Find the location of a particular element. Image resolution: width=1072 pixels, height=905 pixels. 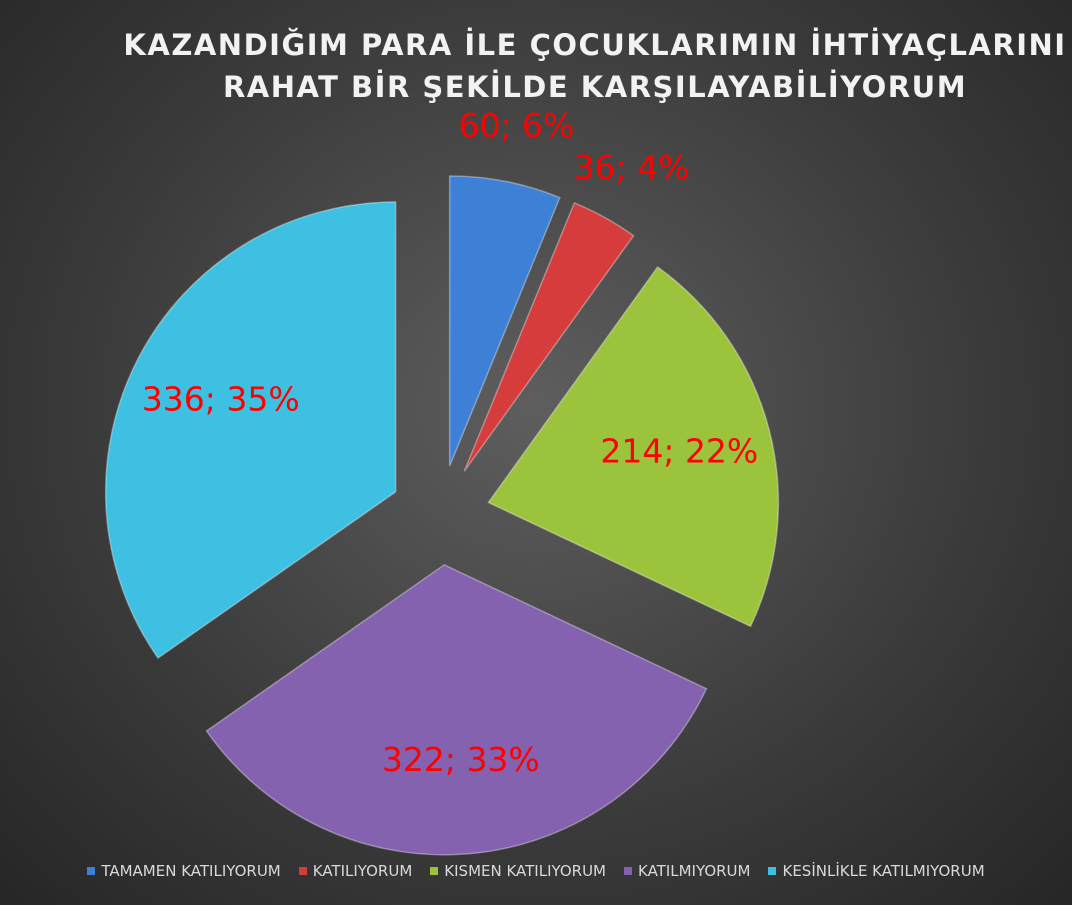

data-label: 36; 4% is located at coordinates (632, 167).